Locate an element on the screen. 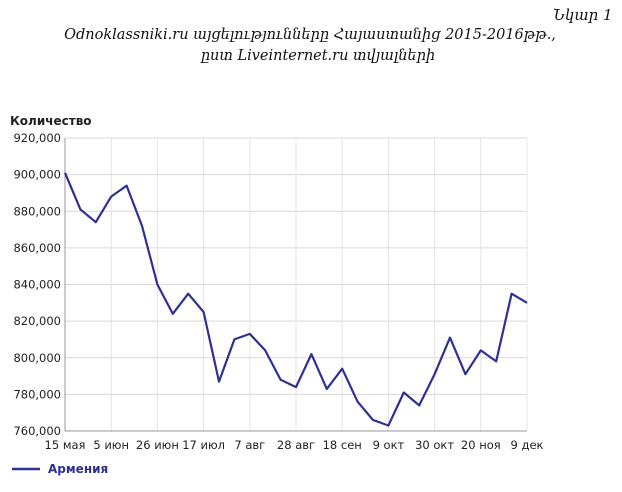  y-tick-label: 820,000 is located at coordinates (37, 321).